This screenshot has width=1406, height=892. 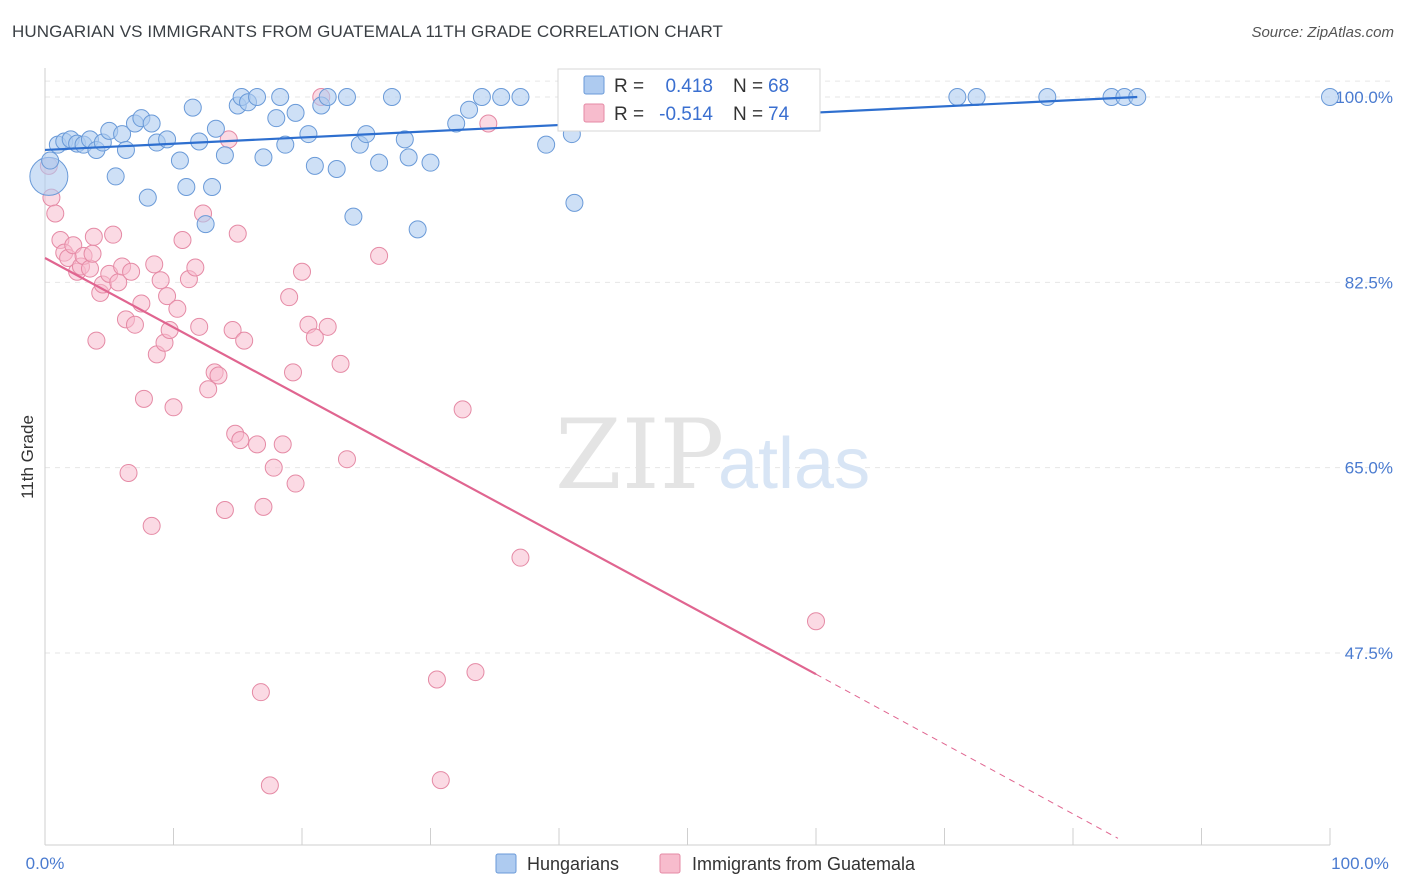 What do you see at coordinates (1360, 863) in the screenshot?
I see `x-tick-label-max: 100.0%` at bounding box center [1360, 863].